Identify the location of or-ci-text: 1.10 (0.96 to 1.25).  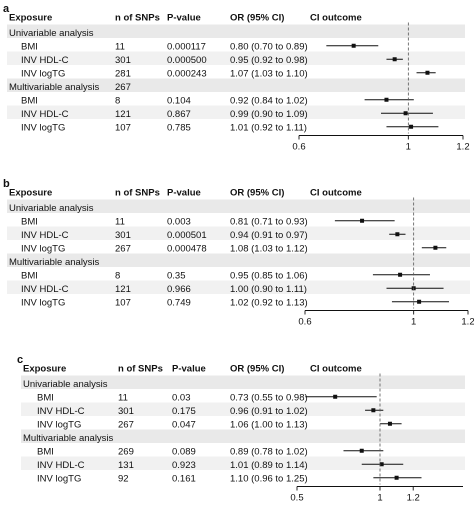
(269, 478).